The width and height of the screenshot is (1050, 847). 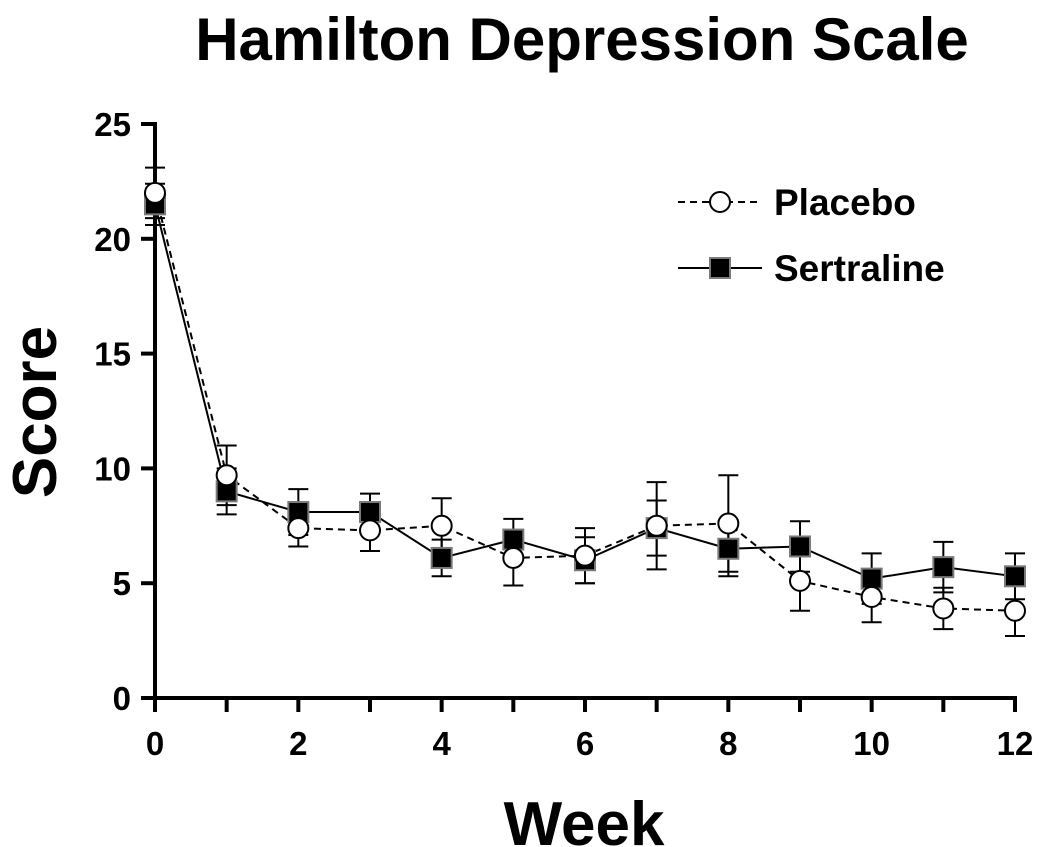 What do you see at coordinates (155, 743) in the screenshot?
I see `x-tick-label: 0` at bounding box center [155, 743].